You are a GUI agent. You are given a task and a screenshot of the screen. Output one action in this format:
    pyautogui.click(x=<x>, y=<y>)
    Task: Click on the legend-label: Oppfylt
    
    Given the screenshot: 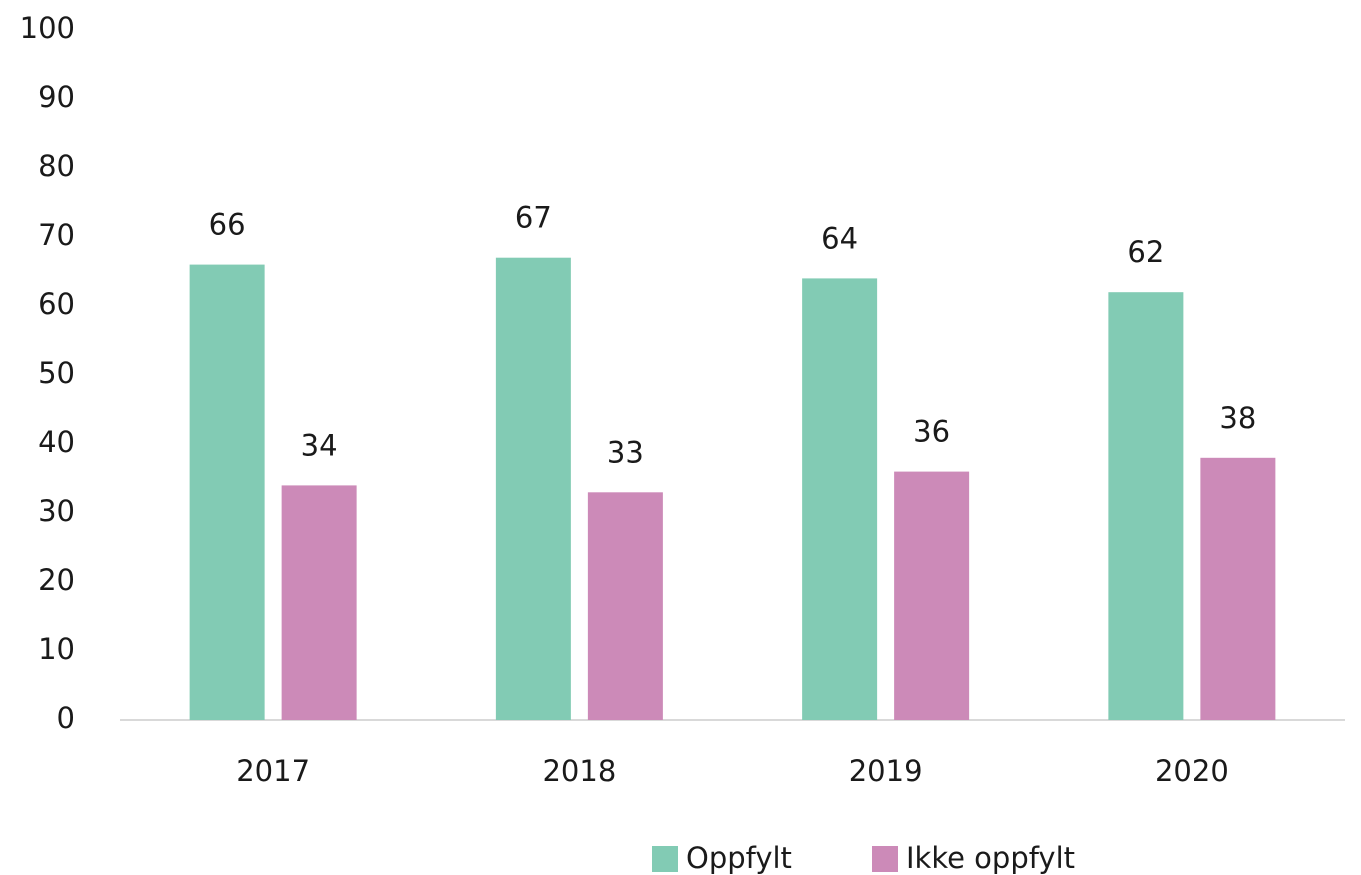 What is the action you would take?
    pyautogui.click(x=739, y=858)
    